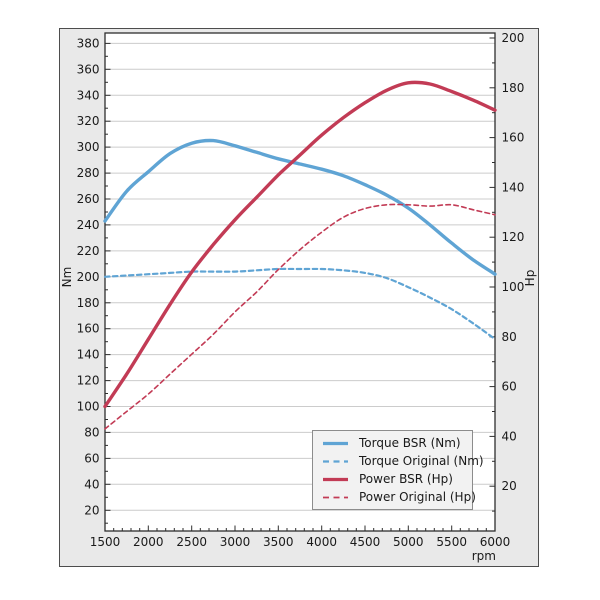  I want to click on right-axis-unit-label: Hp, so click(530, 278).